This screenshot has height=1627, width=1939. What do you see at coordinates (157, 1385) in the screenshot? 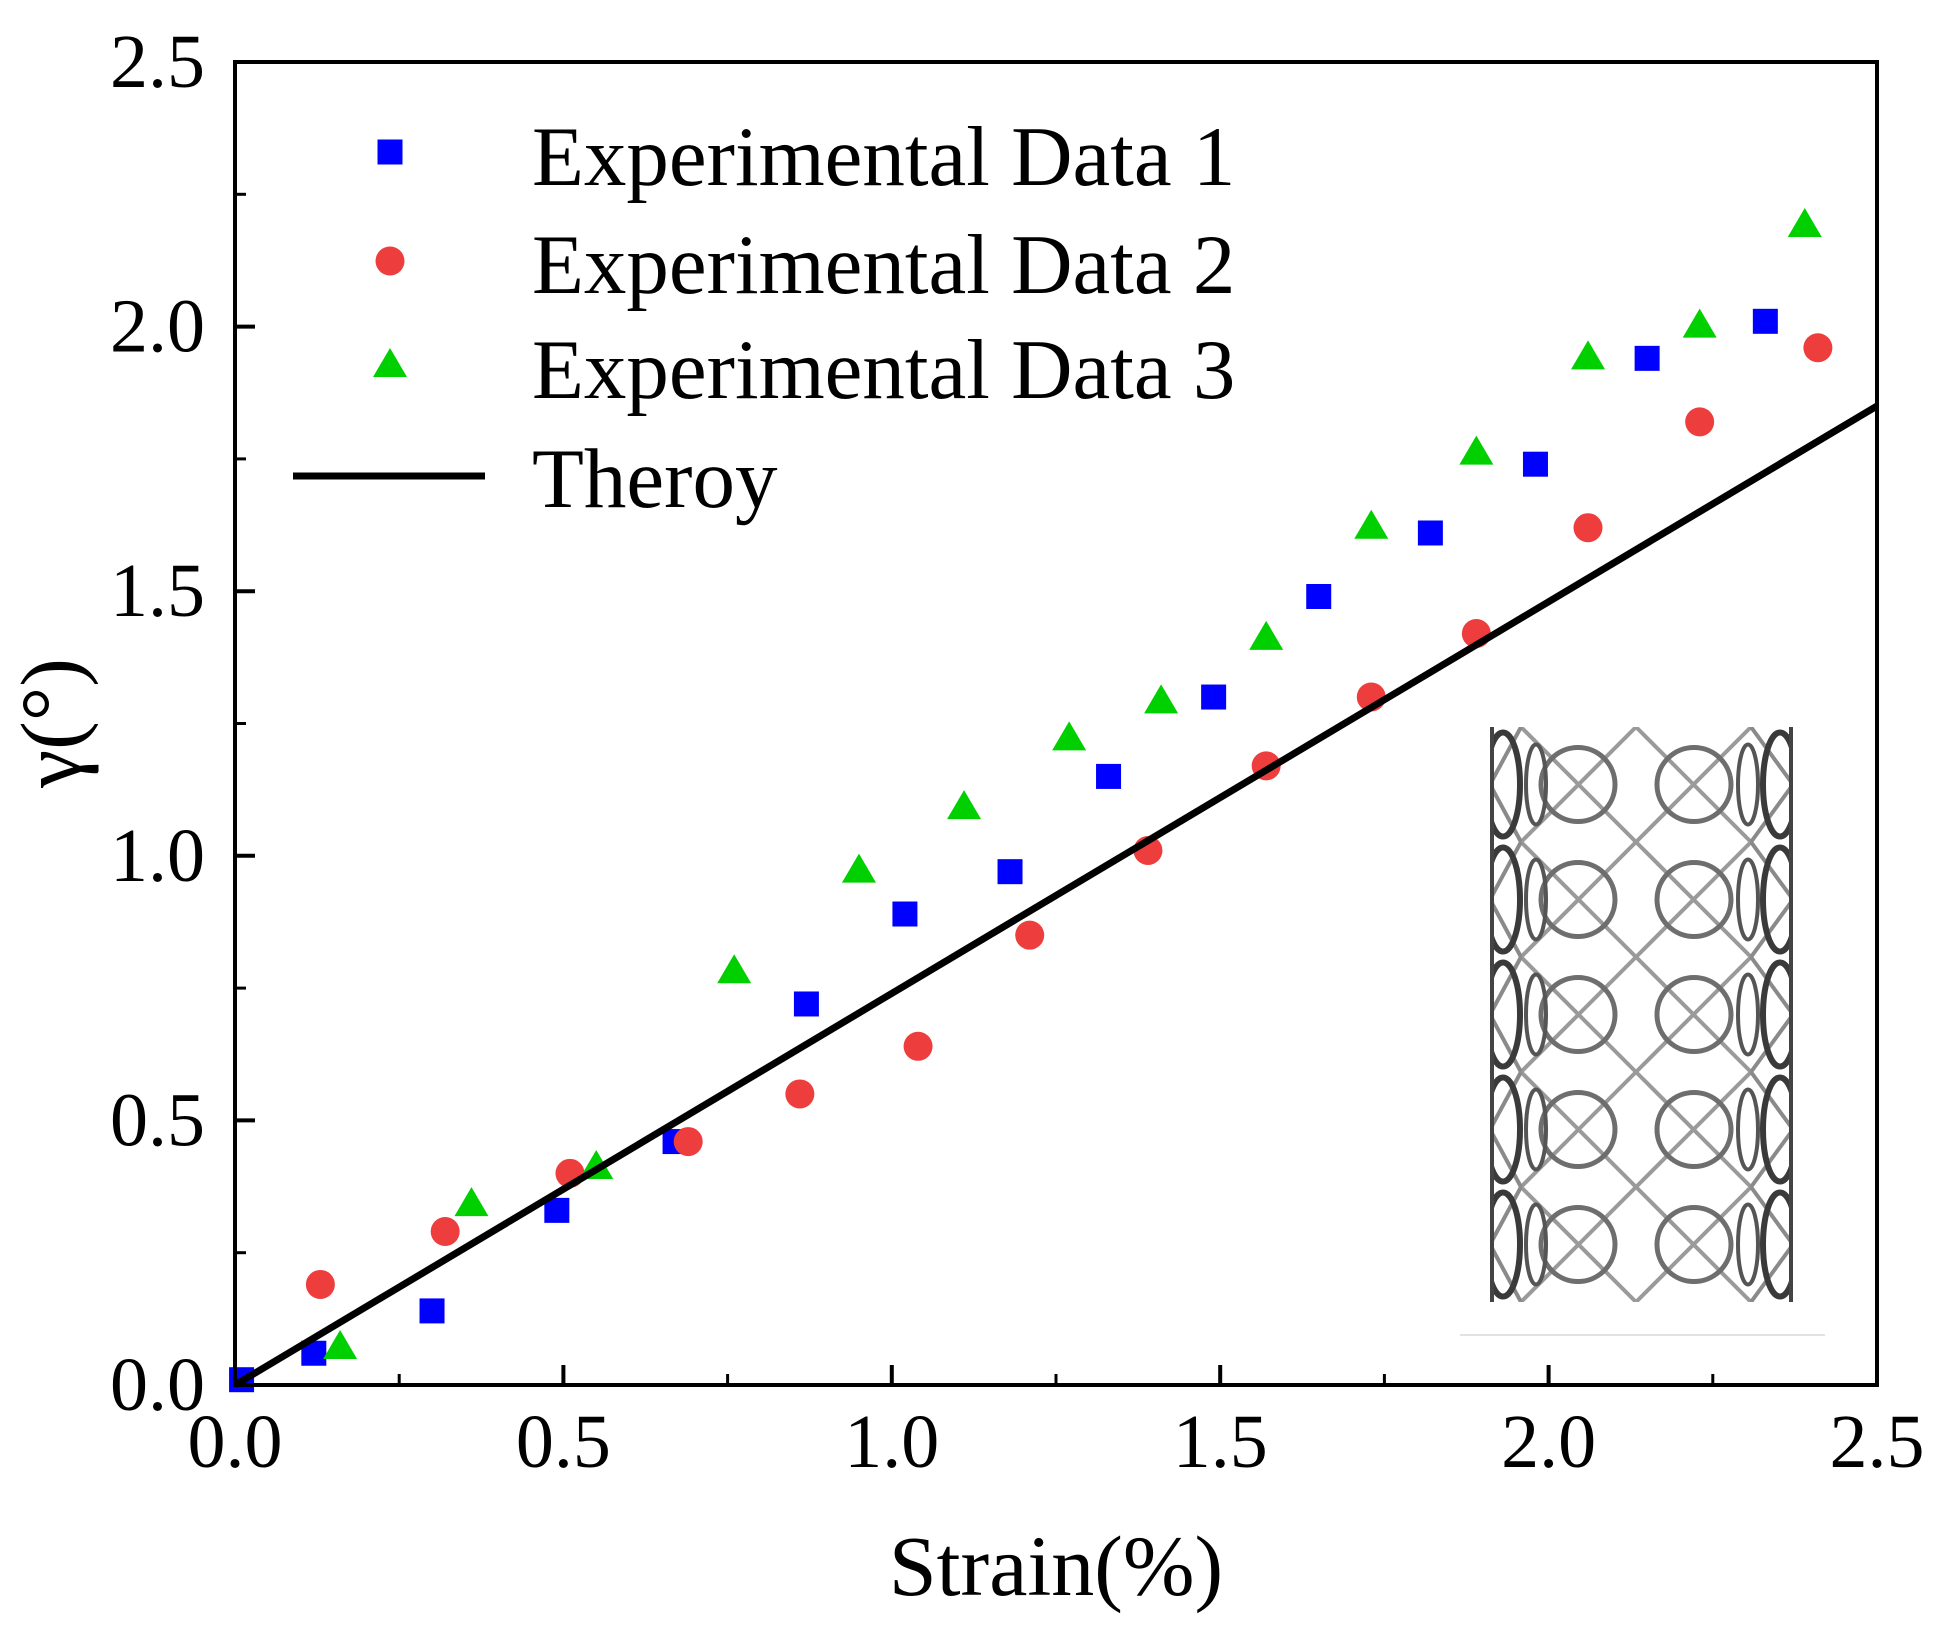
I see `y-tick-label: 0.0` at bounding box center [157, 1385].